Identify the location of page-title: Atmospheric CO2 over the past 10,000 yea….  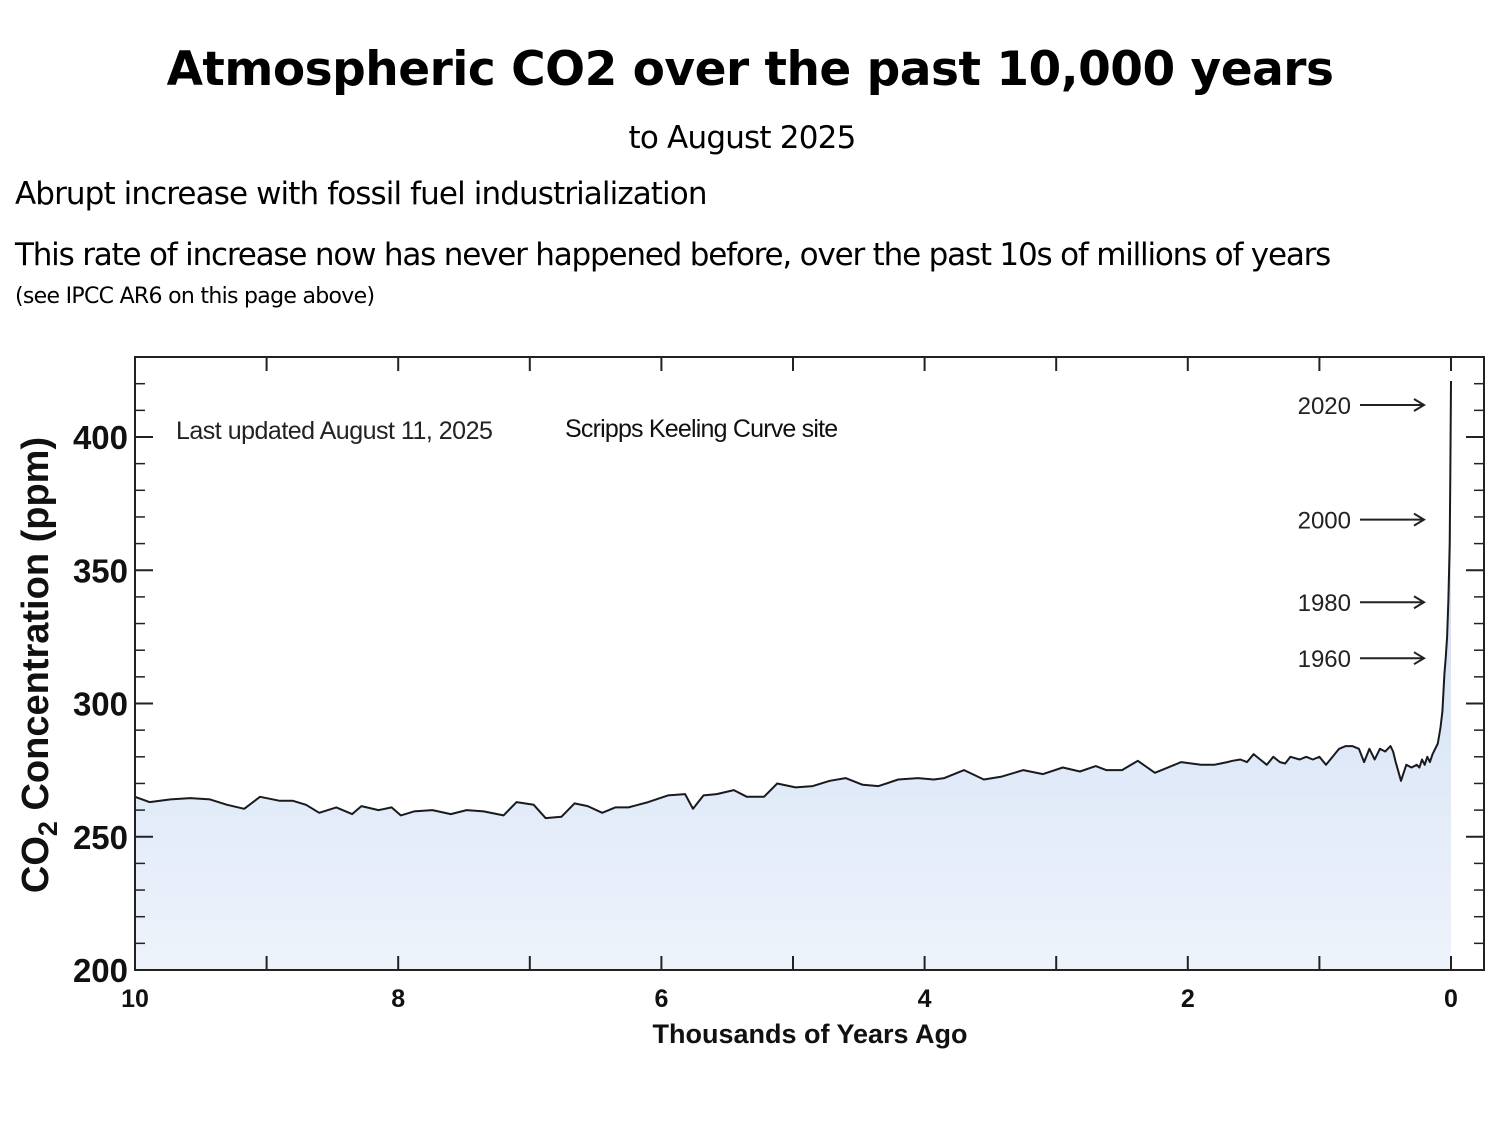
(750, 69).